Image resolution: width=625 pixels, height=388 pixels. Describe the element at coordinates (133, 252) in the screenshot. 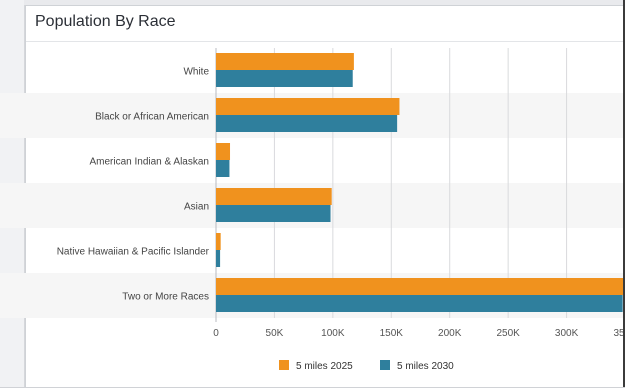

I see `category-label: Native Hawaiian & Pacific Islander` at that location.